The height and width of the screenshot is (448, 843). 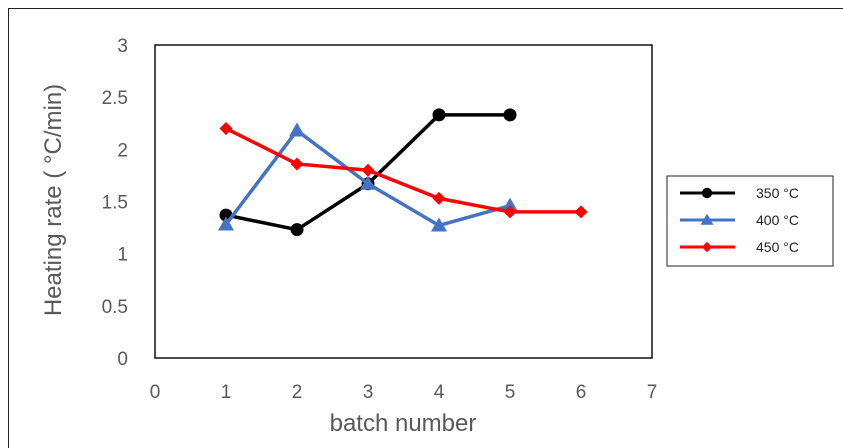 I want to click on legend-label: 450 °C, so click(x=777, y=247).